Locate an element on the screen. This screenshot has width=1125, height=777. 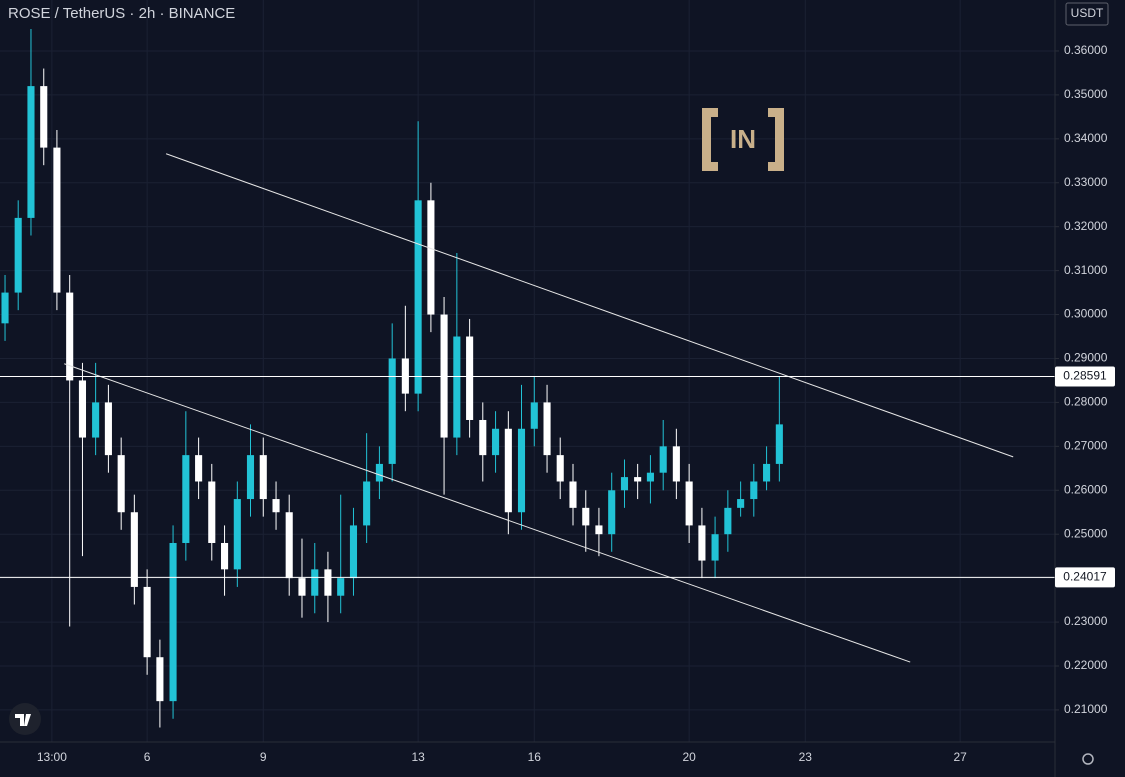
y-tick-label: 0.34000 is located at coordinates (1086, 138).